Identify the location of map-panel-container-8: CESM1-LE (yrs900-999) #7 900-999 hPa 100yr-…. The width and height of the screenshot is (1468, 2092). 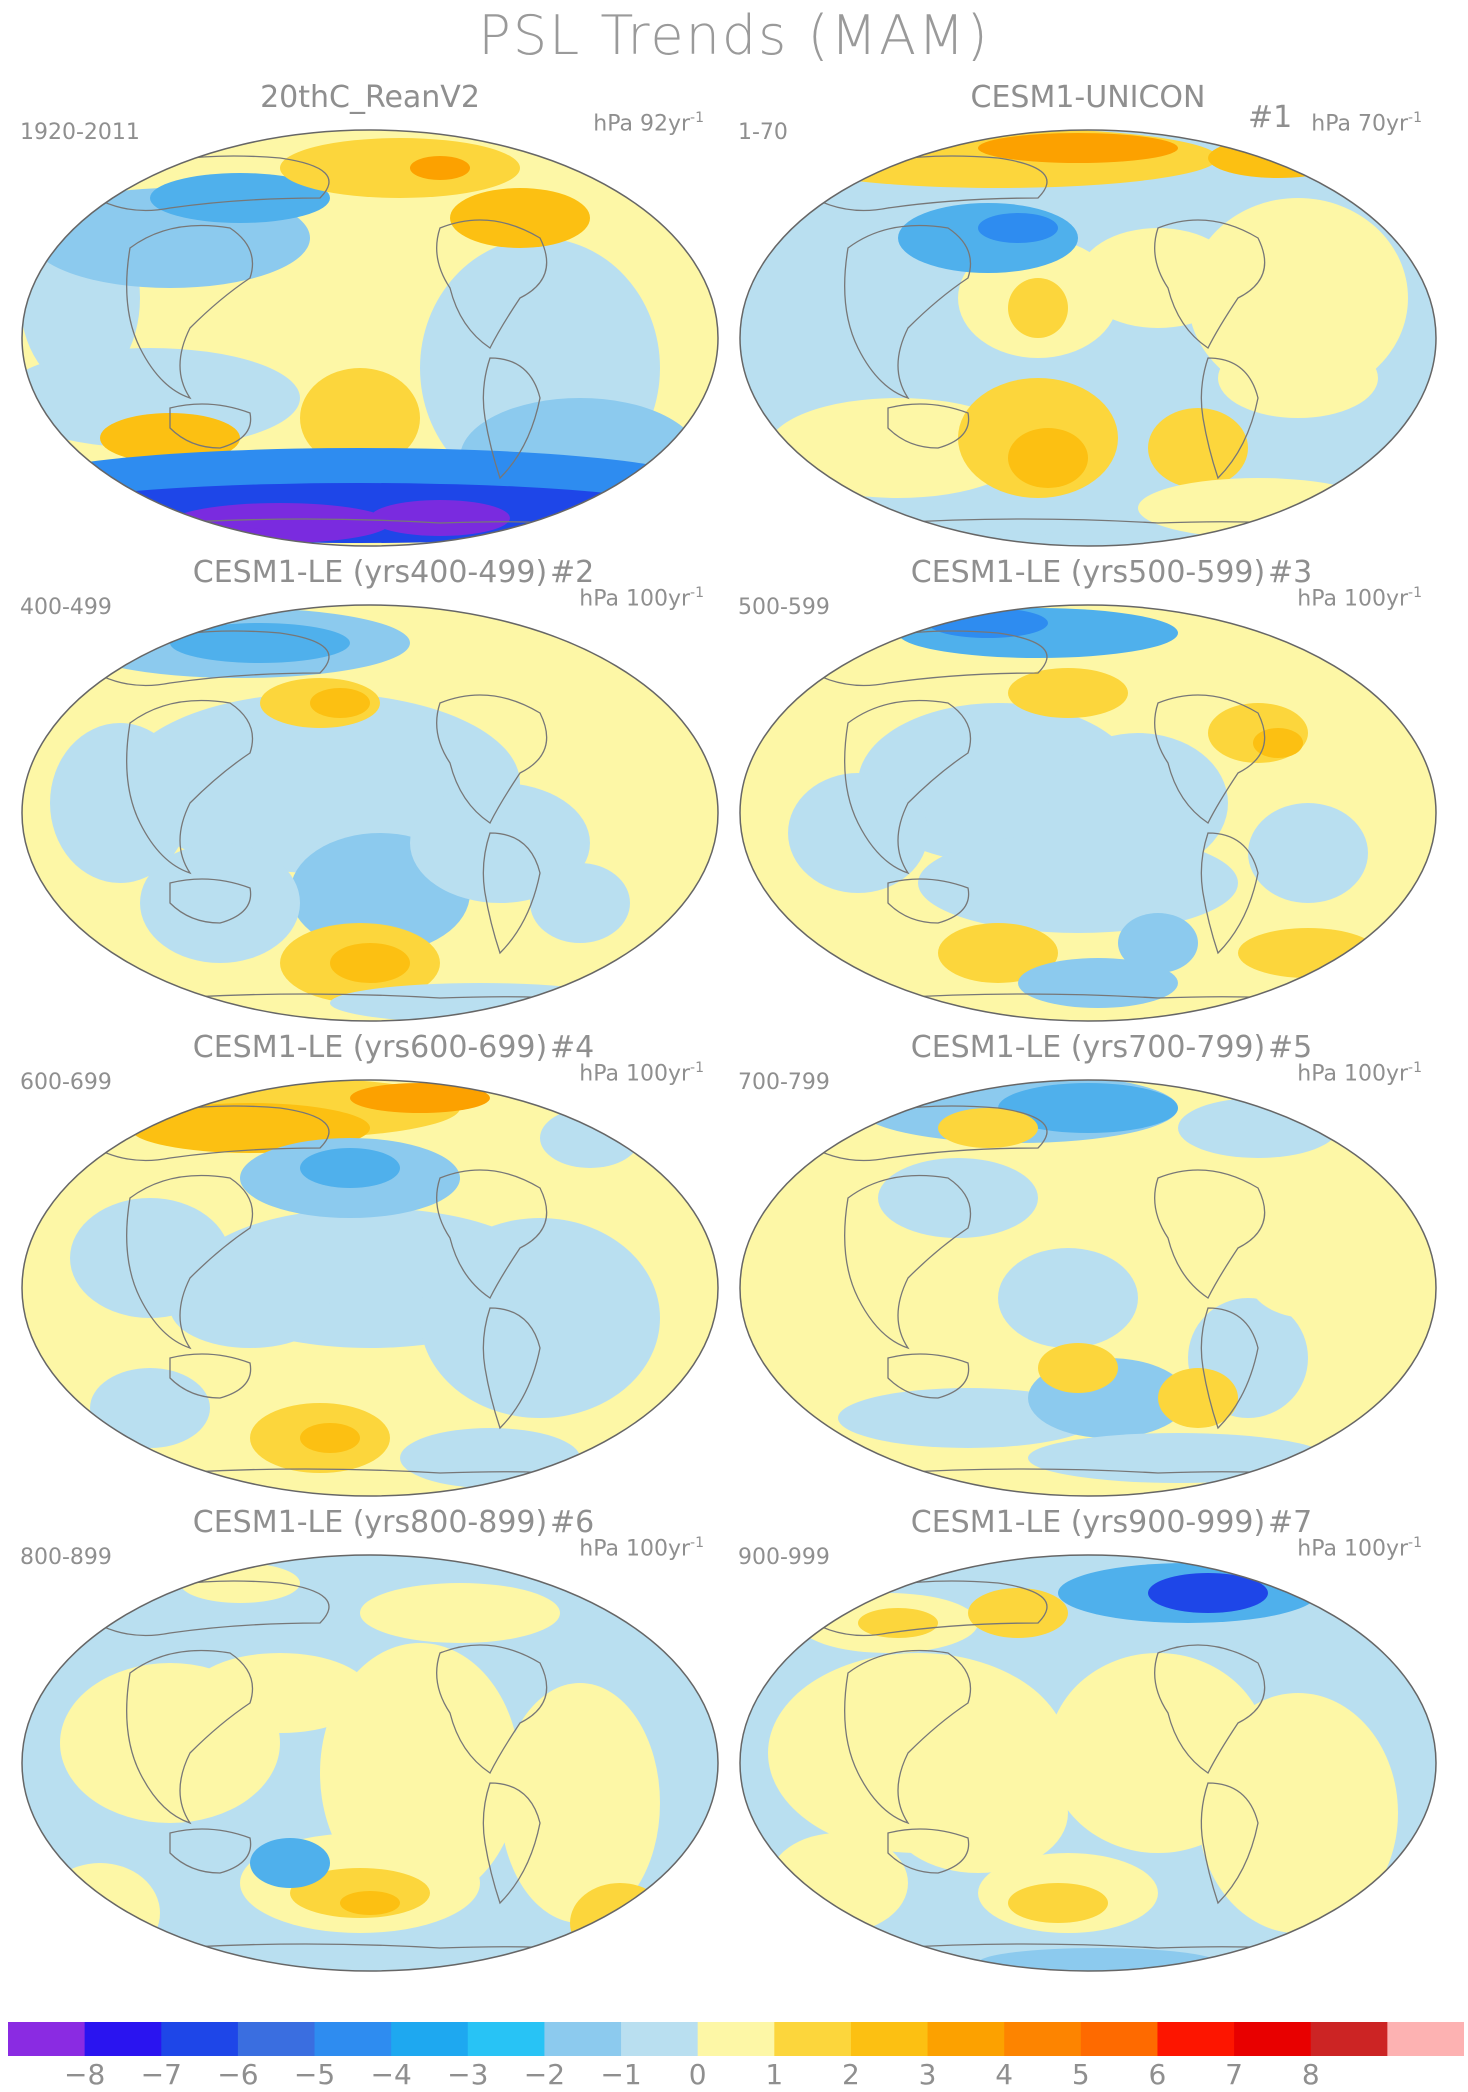
(1088, 1740).